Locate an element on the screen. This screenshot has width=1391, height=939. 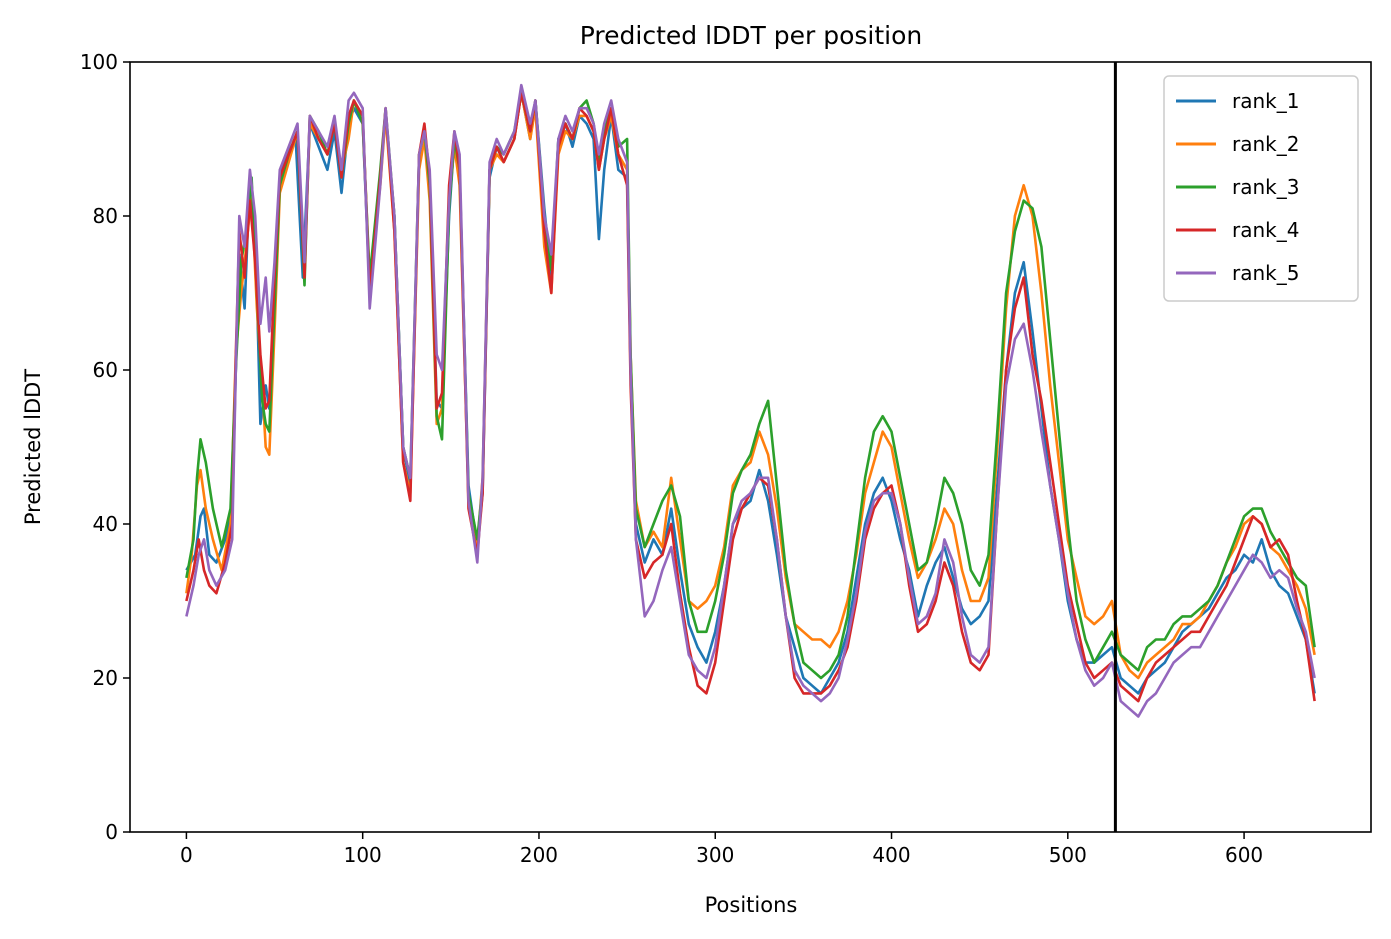
legend: rank_1 rank_2 rank_3 rank_4 rank_5 is located at coordinates (1261, 188).